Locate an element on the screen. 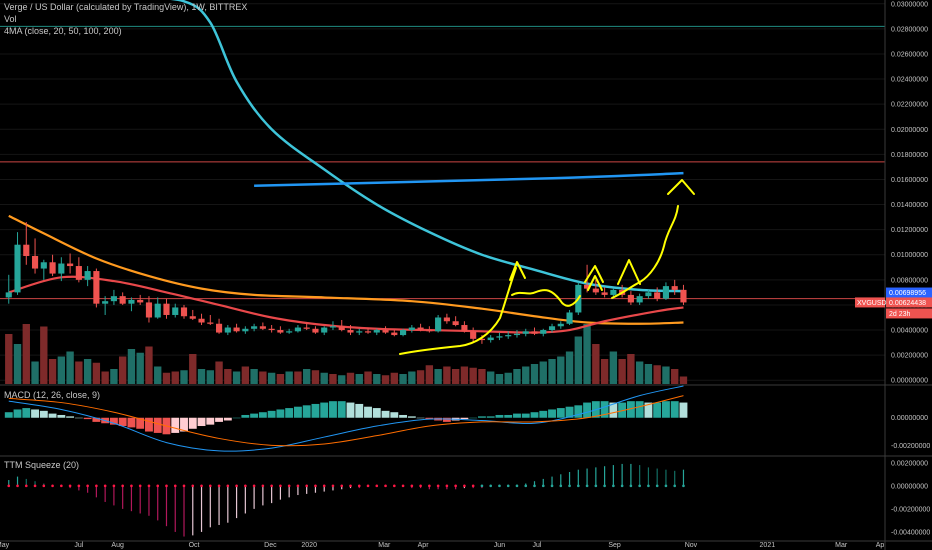 This screenshot has width=932, height=550. macd-legend: MACD (12, 26, close, 9) is located at coordinates (52, 395).